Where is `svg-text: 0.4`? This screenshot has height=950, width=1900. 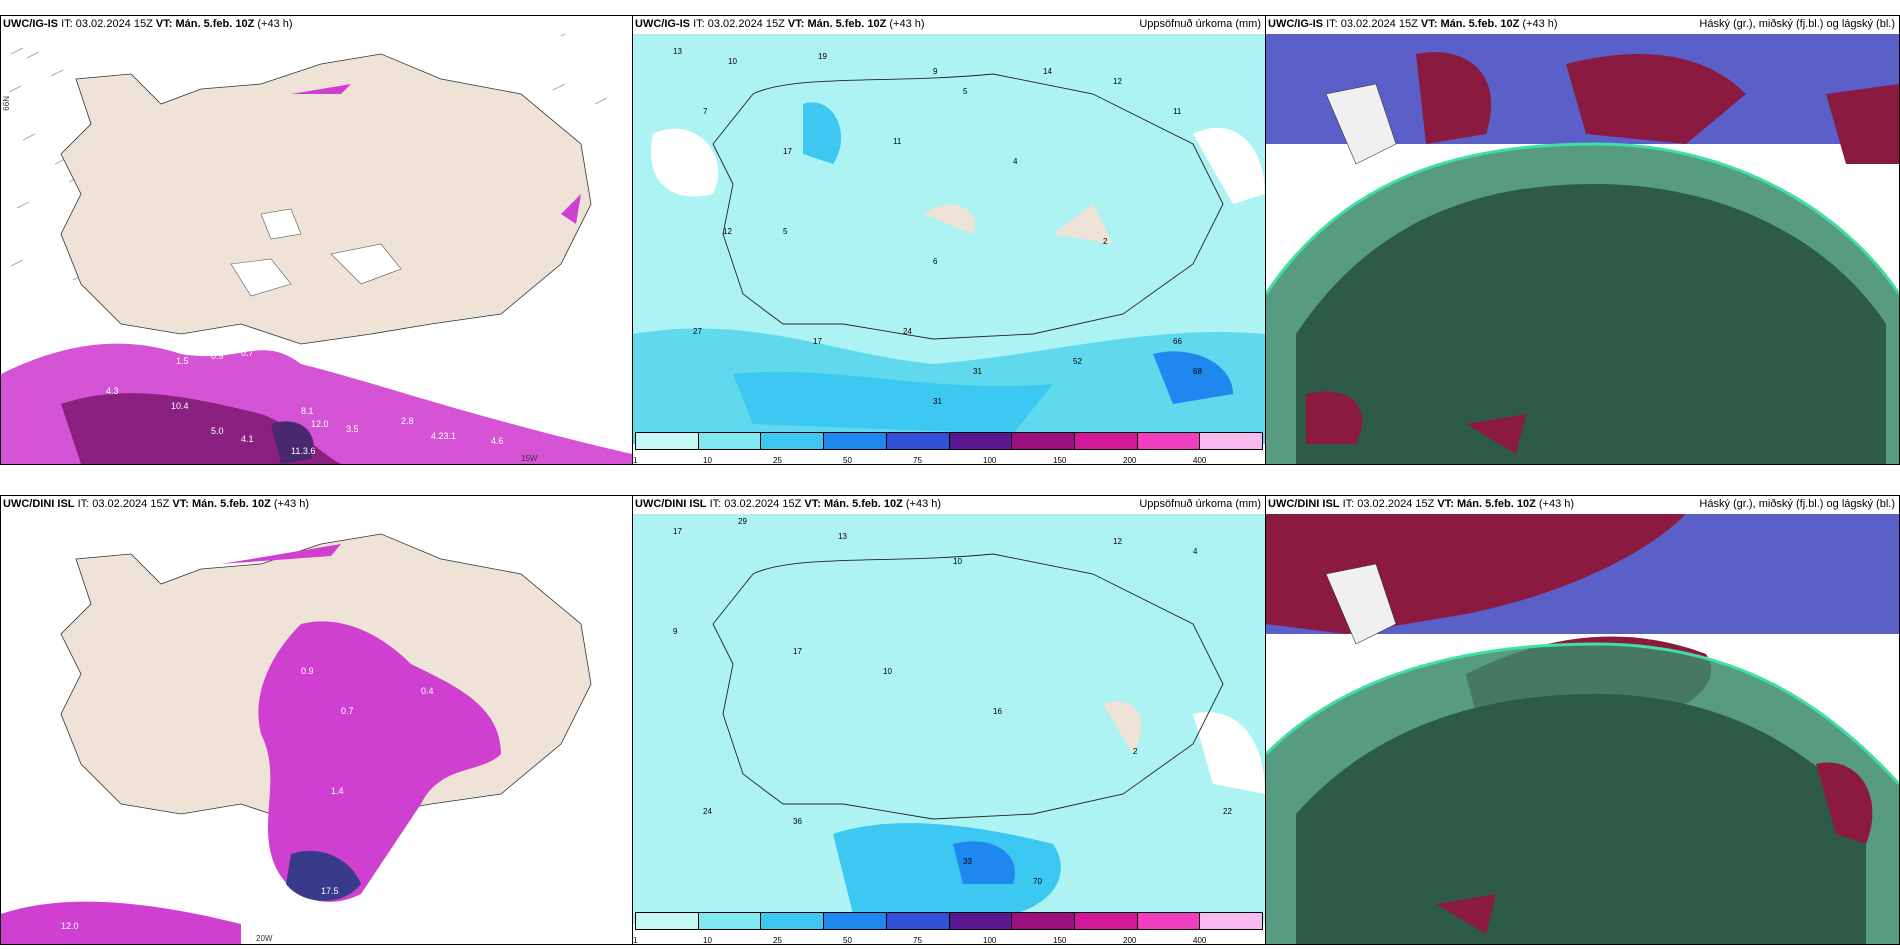 svg-text: 0.4 is located at coordinates (427, 691).